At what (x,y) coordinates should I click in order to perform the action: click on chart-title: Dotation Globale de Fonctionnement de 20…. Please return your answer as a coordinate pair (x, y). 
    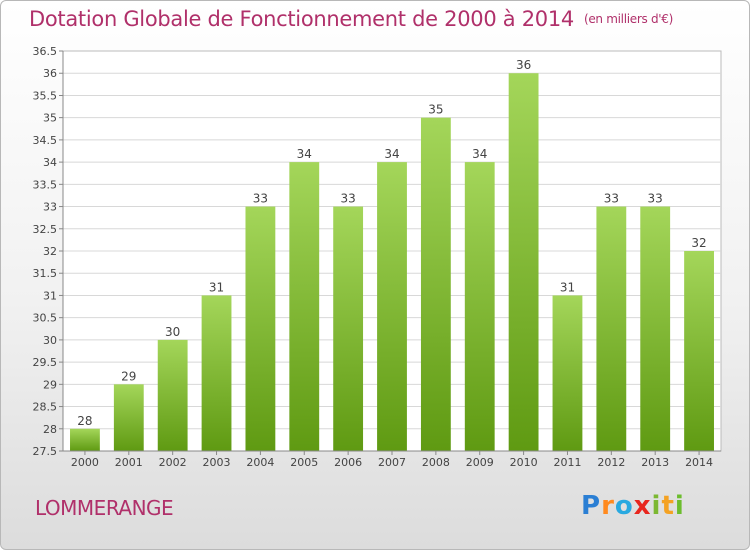
    Looking at the image, I should click on (351, 19).